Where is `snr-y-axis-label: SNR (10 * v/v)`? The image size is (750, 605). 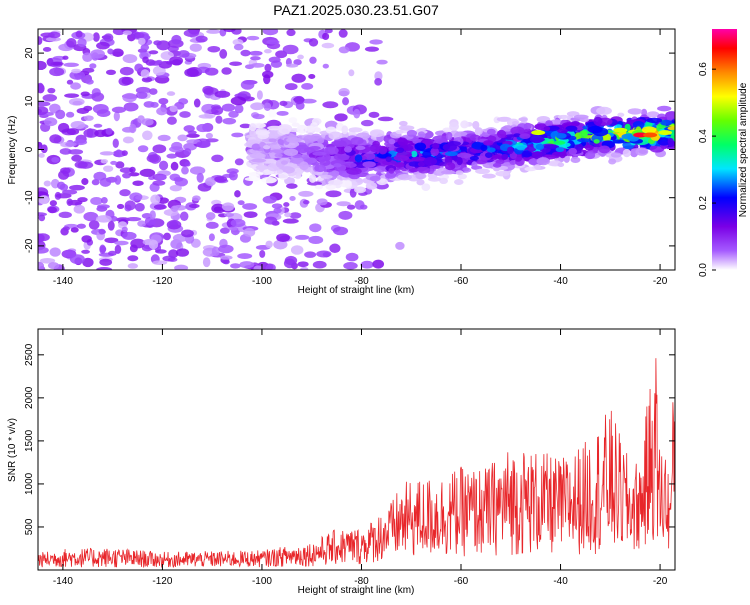
snr-y-axis-label: SNR (10 * v/v) is located at coordinates (12, 450).